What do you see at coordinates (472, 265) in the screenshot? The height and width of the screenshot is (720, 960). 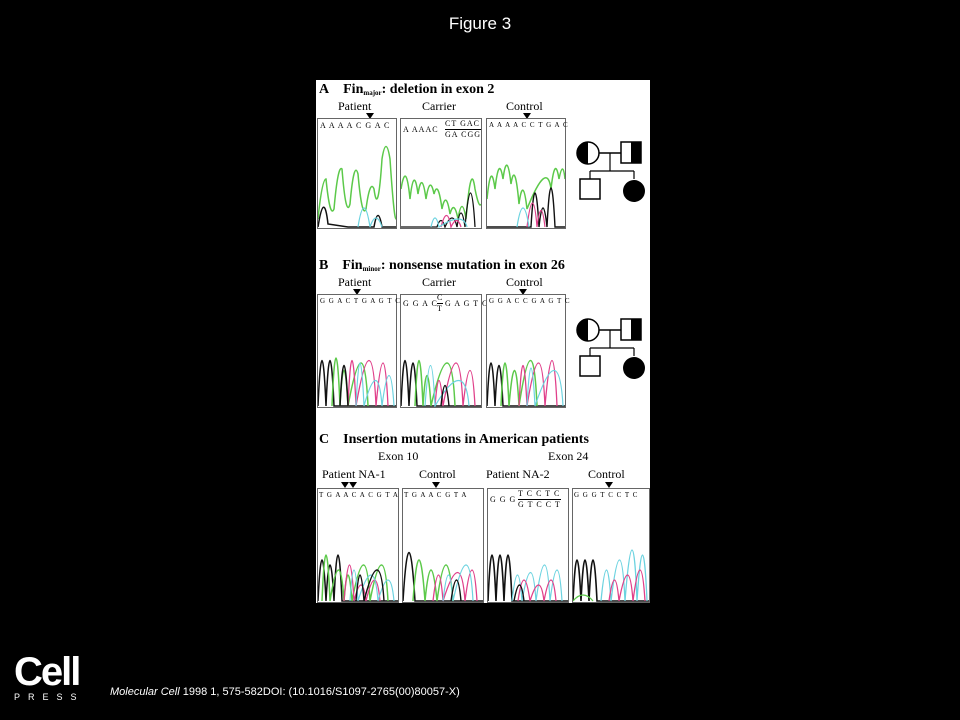 I see `panel-b-heading-rest: : nonsense mutation in exon 26` at bounding box center [472, 265].